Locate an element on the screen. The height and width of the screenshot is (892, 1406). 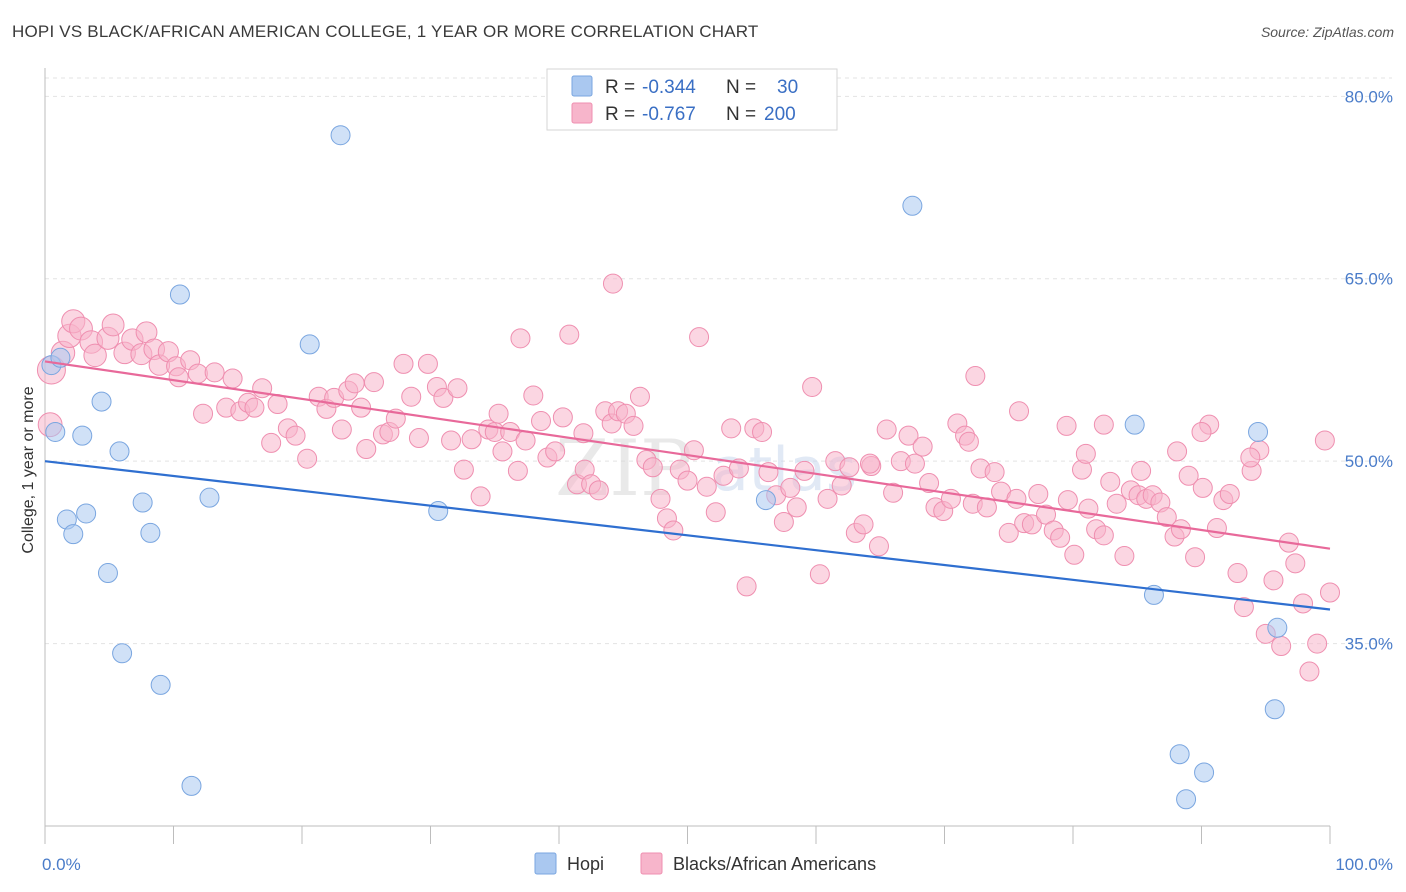
legend-box is located at coordinates (692, 99).